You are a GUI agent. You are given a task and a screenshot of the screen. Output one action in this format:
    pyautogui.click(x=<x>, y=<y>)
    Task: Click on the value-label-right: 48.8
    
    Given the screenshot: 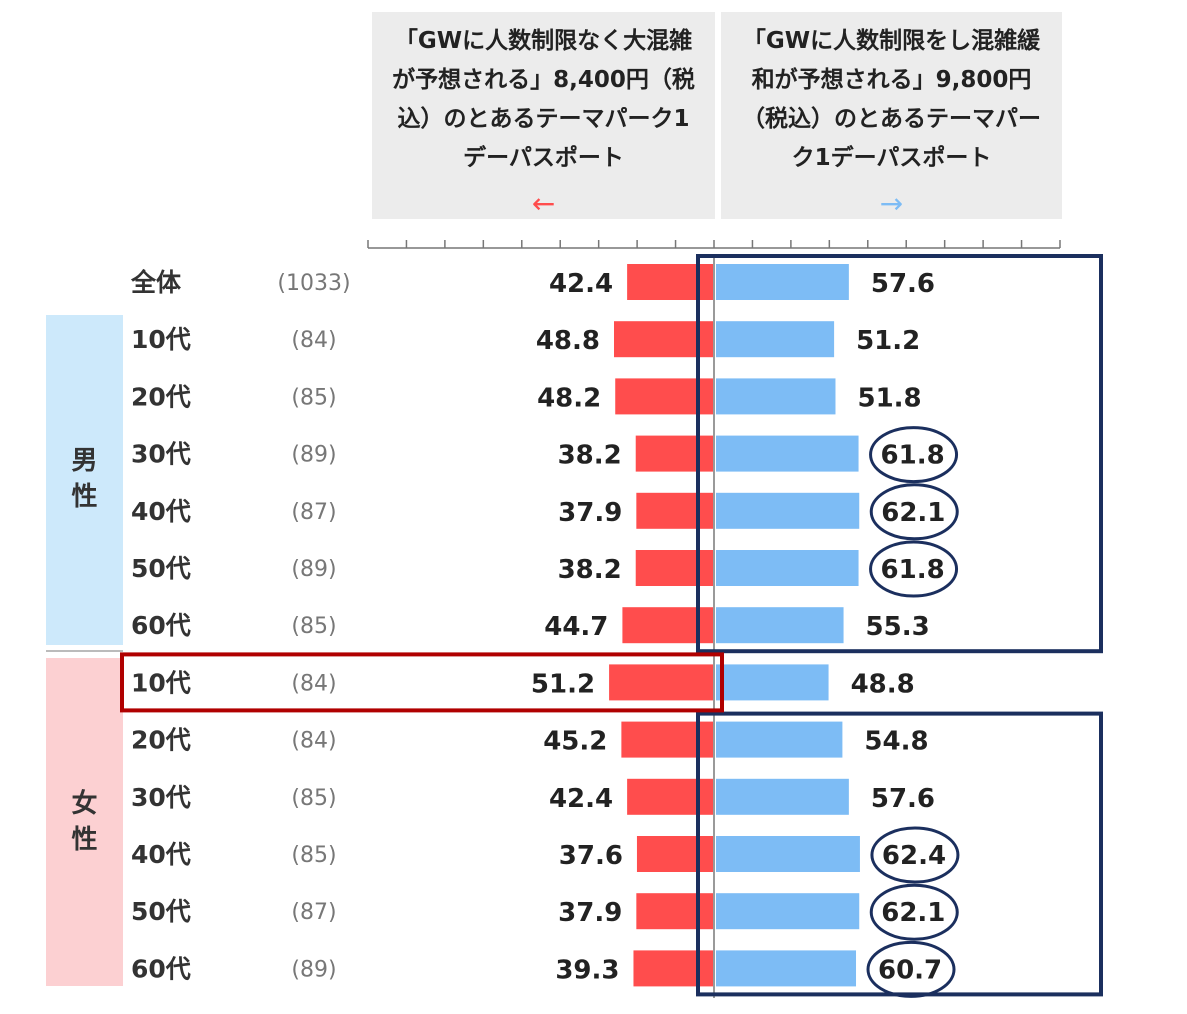 What is the action you would take?
    pyautogui.click(x=883, y=684)
    